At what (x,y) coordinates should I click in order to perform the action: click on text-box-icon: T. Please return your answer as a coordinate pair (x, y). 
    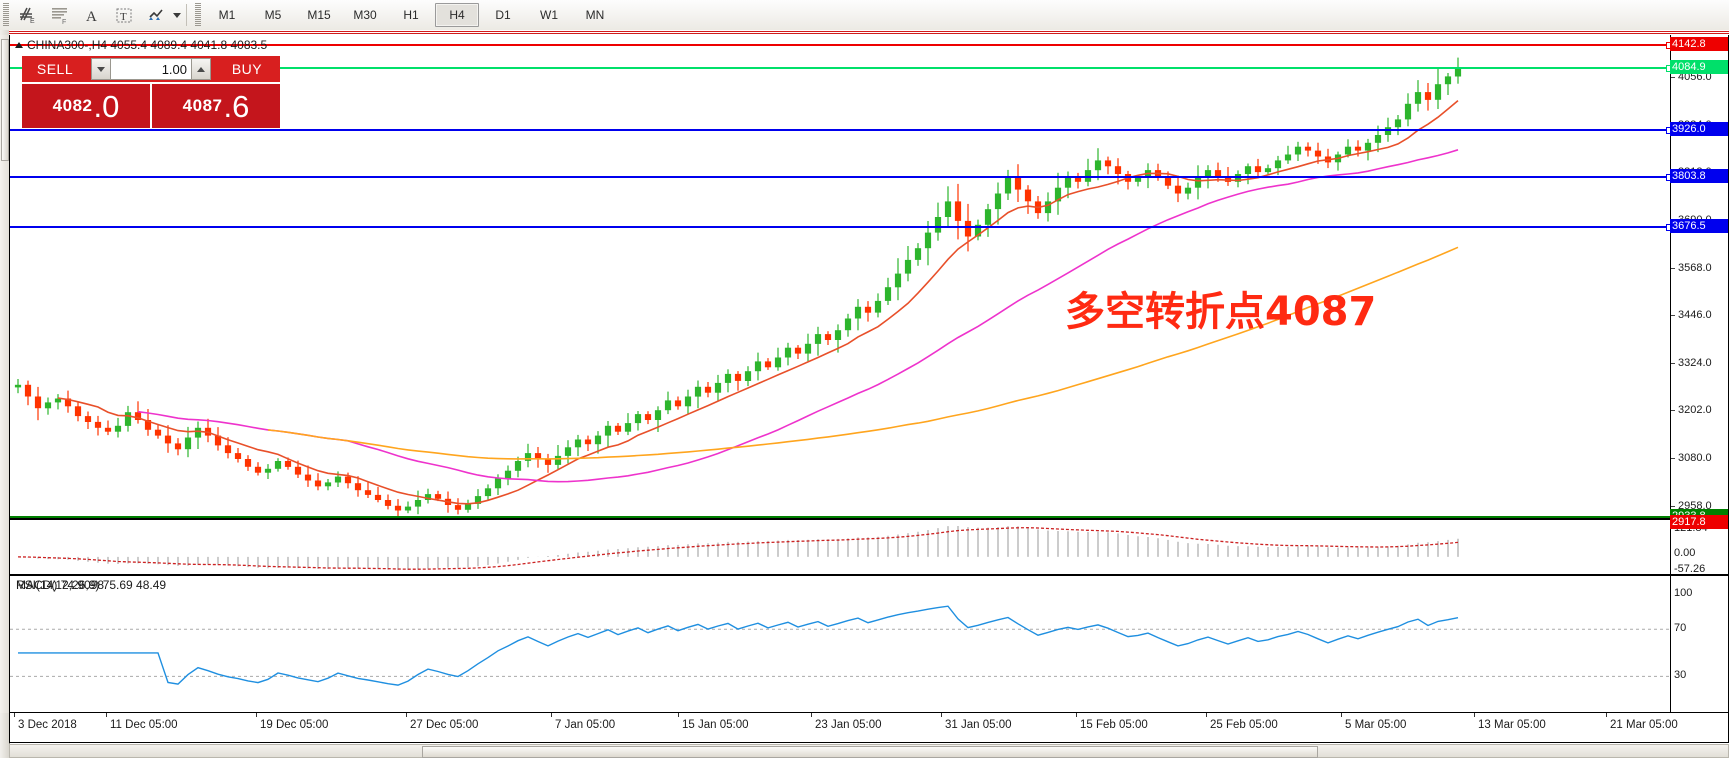
    Looking at the image, I should click on (124, 15).